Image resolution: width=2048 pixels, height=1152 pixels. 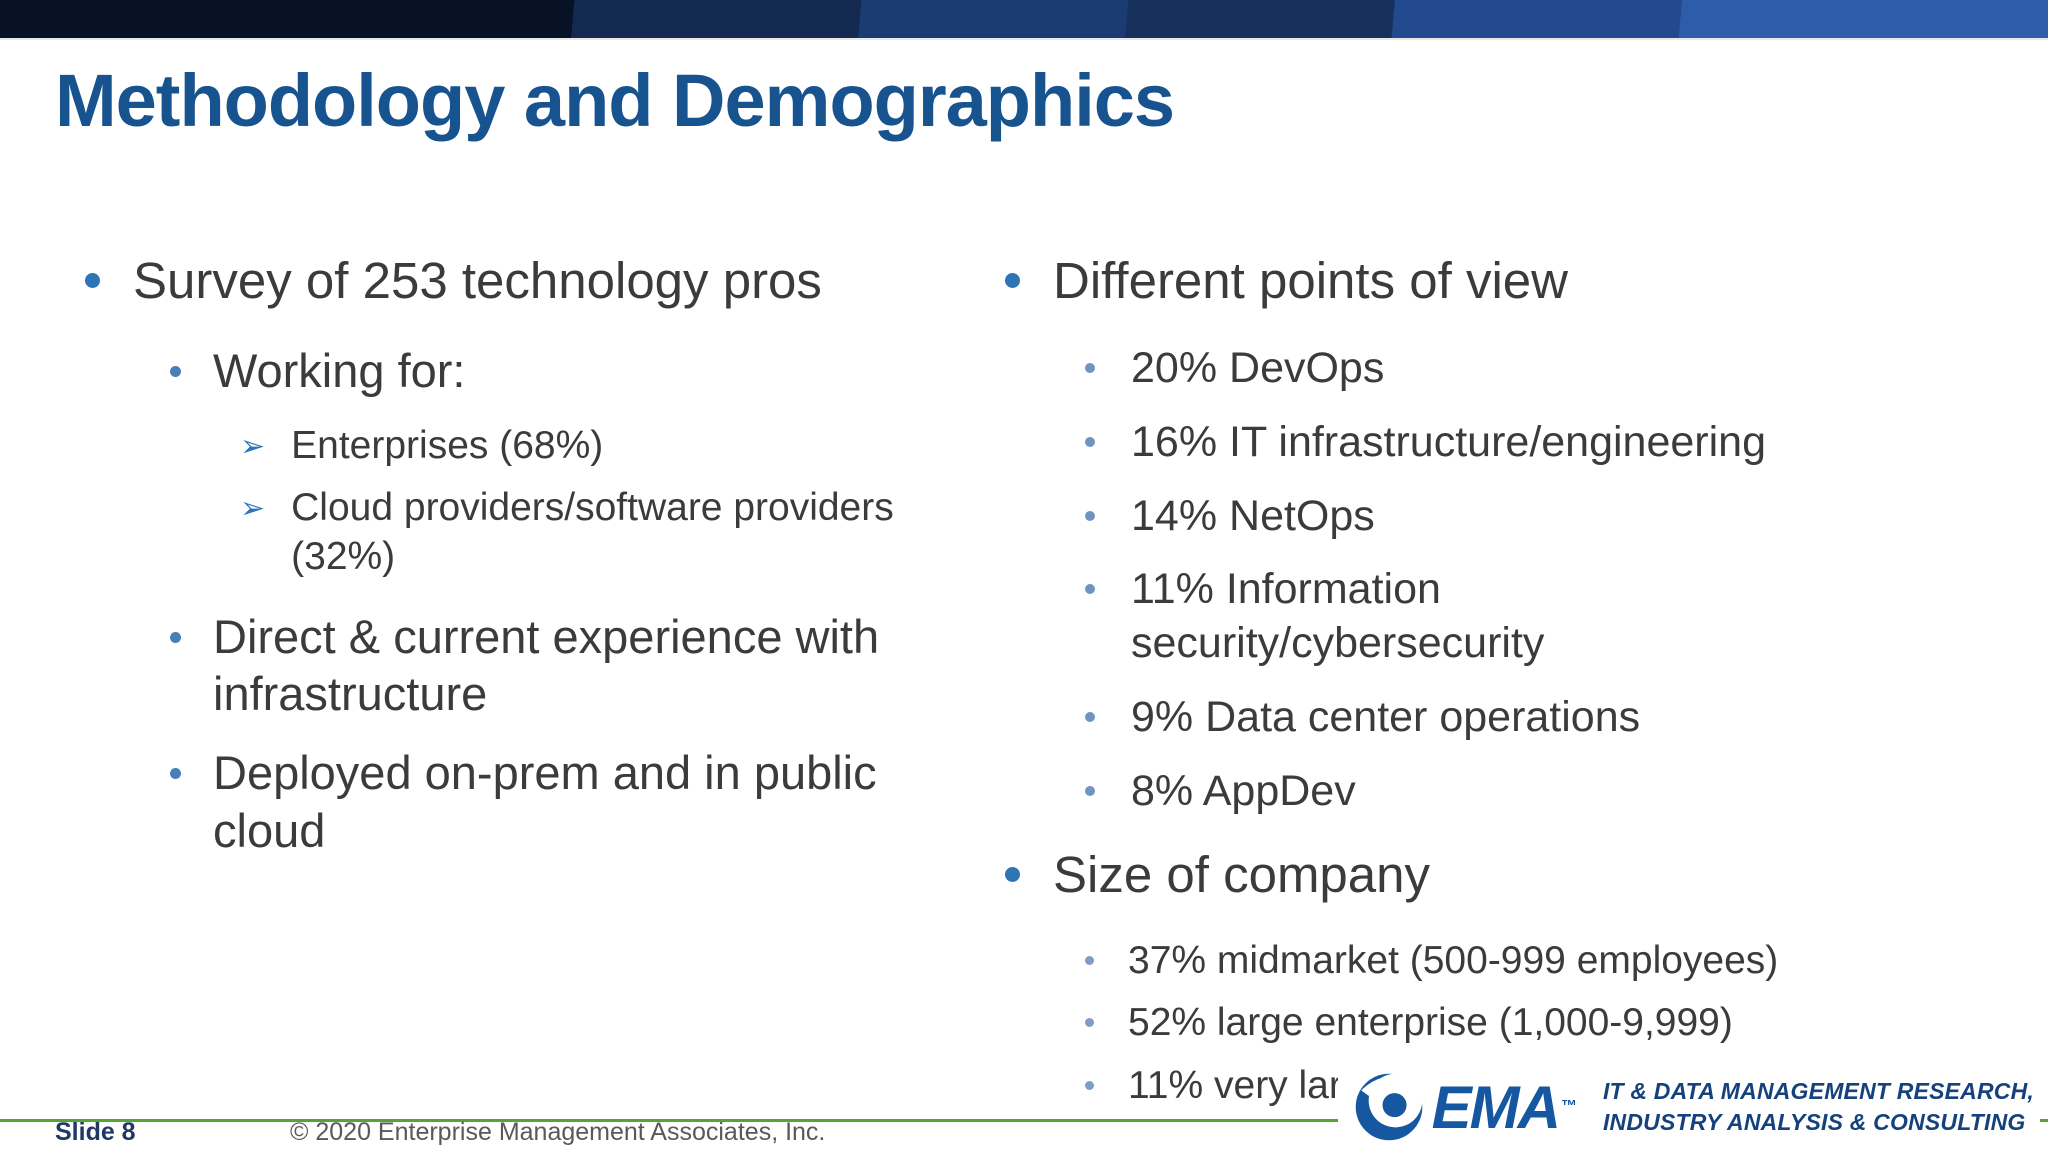 I want to click on list-item: 14% NetOps, so click(x=1545, y=517).